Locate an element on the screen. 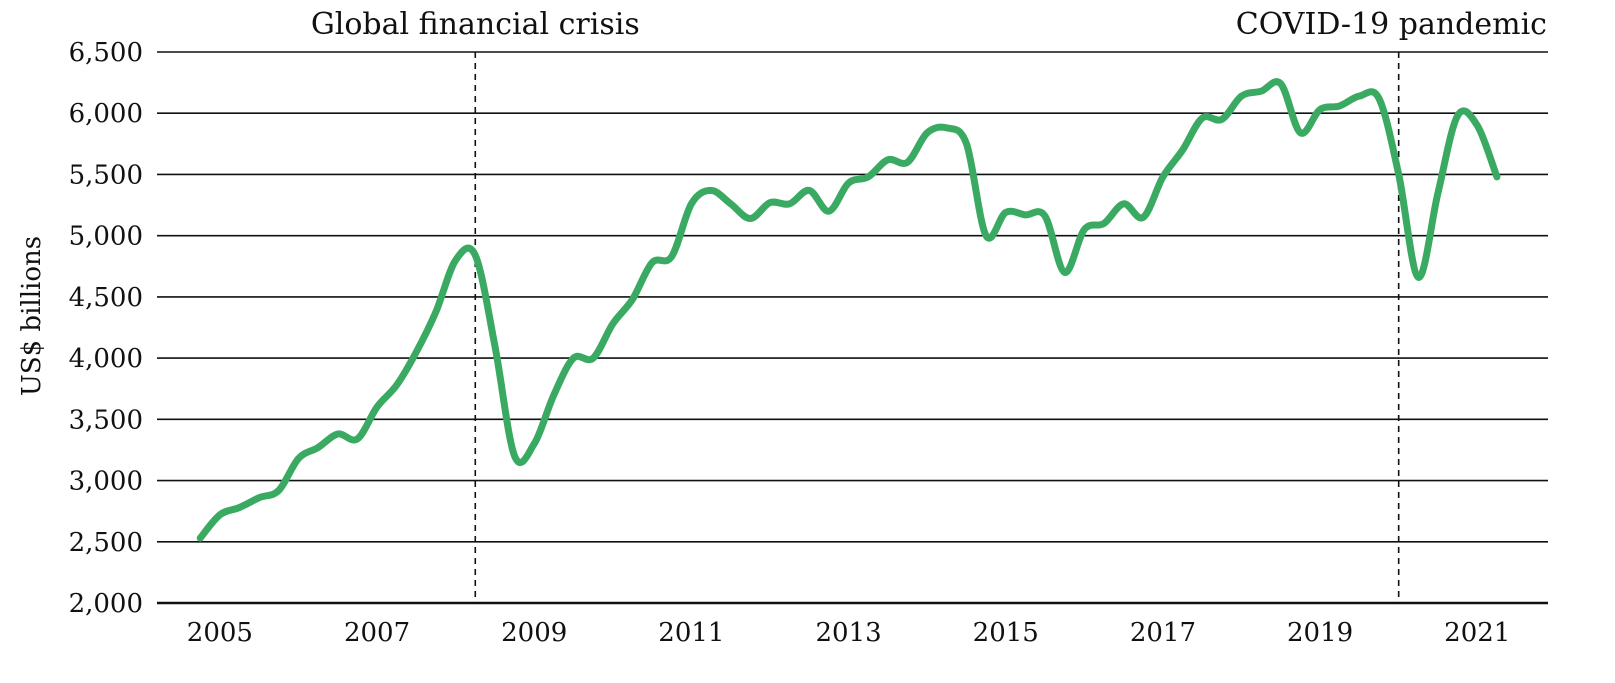 Image resolution: width=1615 pixels, height=683 pixels. y-tick-label: 6,000 is located at coordinates (106, 114).